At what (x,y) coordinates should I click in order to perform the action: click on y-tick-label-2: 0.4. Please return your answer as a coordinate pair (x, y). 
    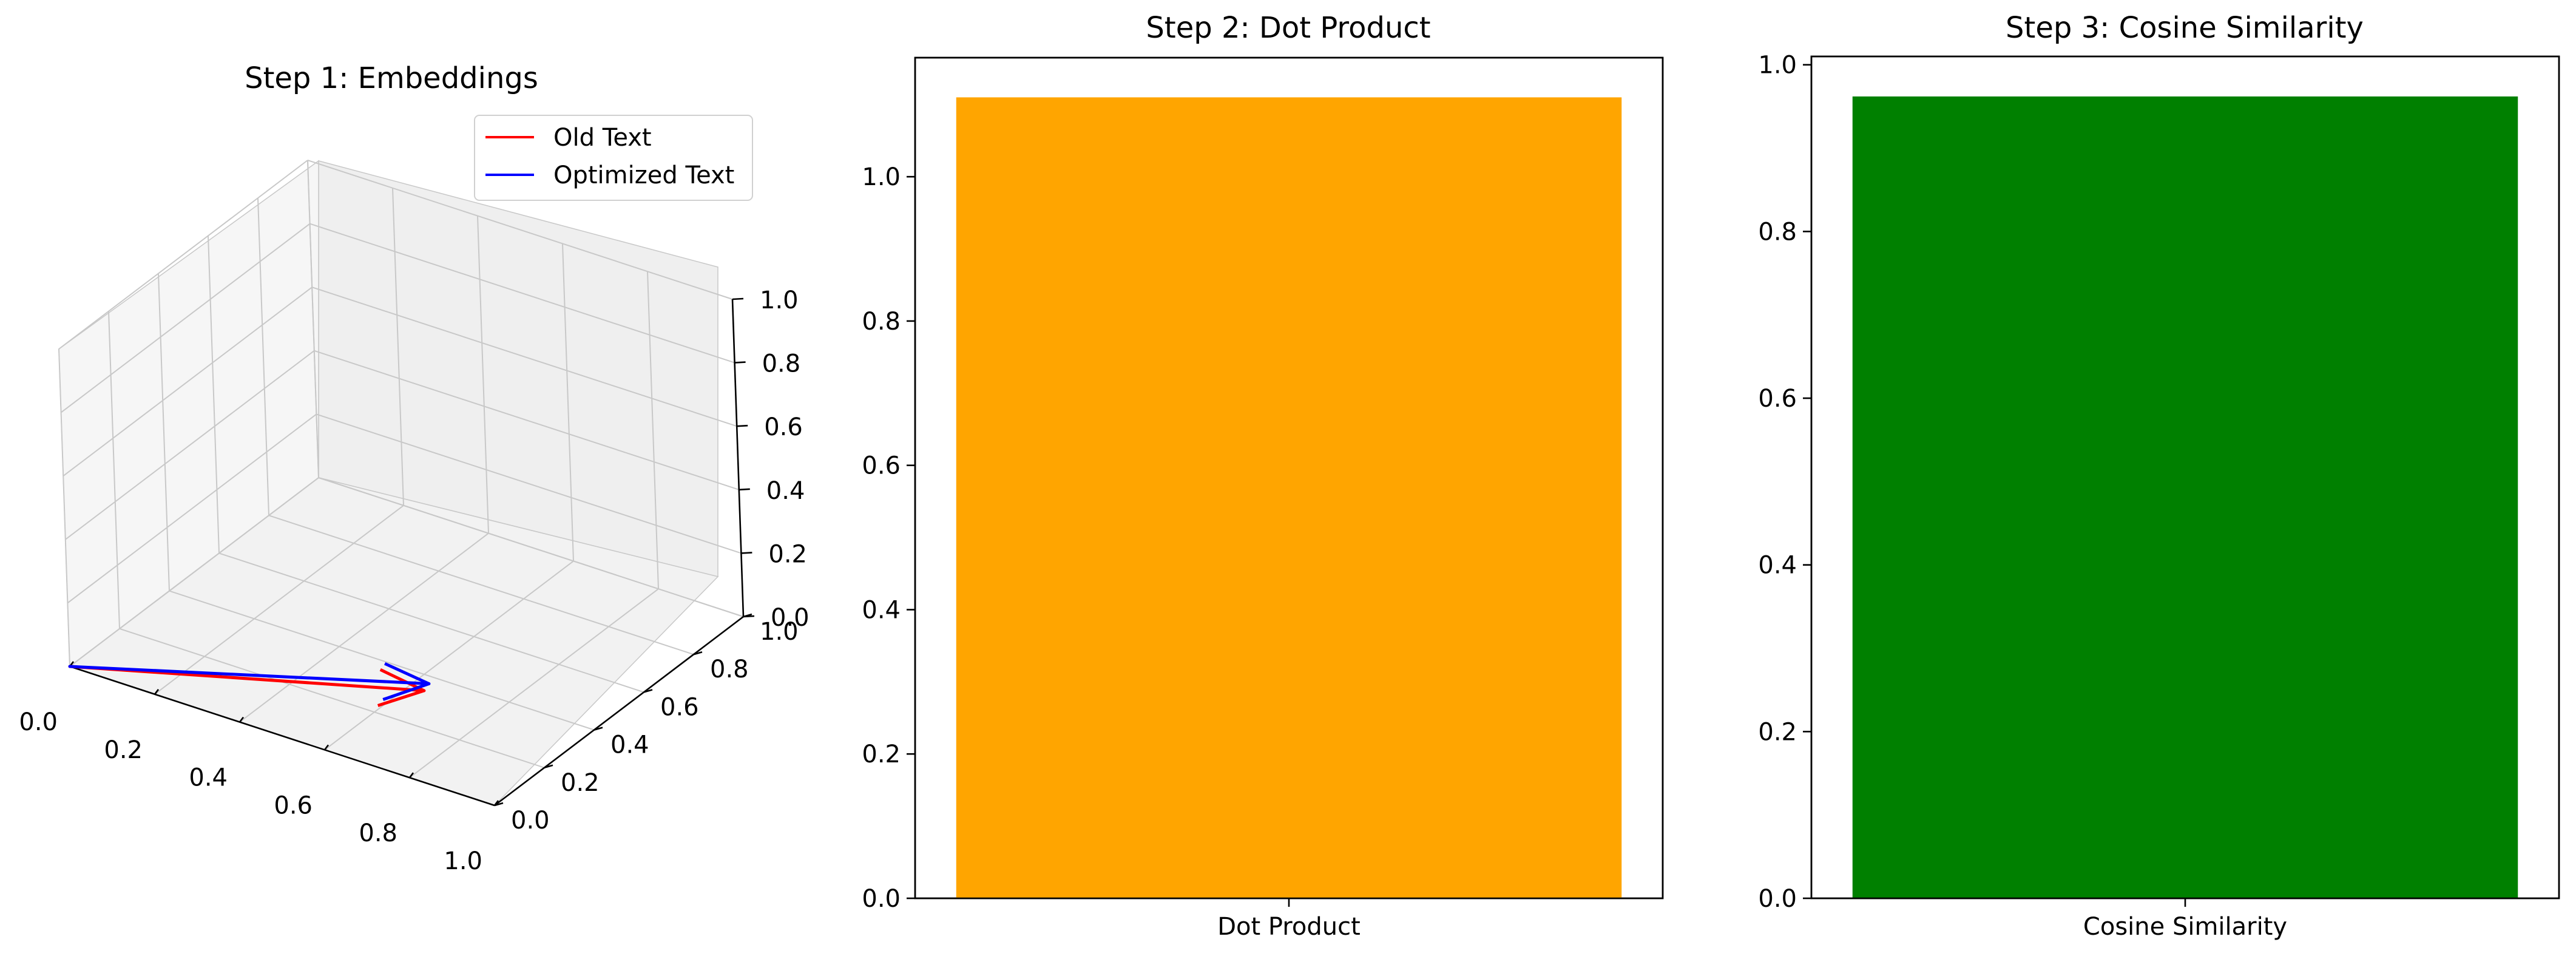
    Looking at the image, I should click on (629, 745).